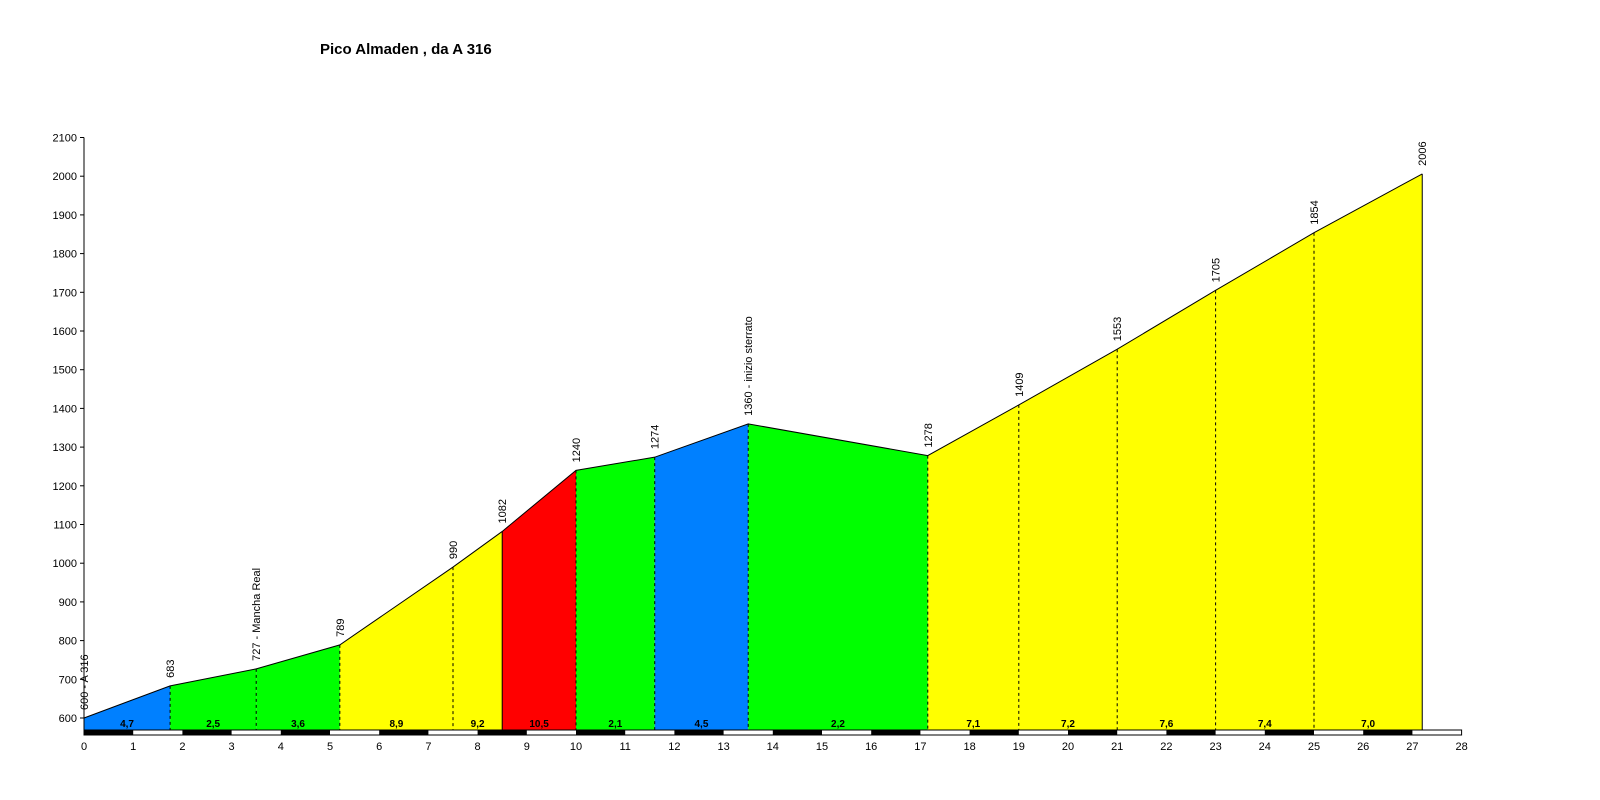 The image size is (1600, 800). I want to click on elevation-label-10: 1278, so click(929, 435).